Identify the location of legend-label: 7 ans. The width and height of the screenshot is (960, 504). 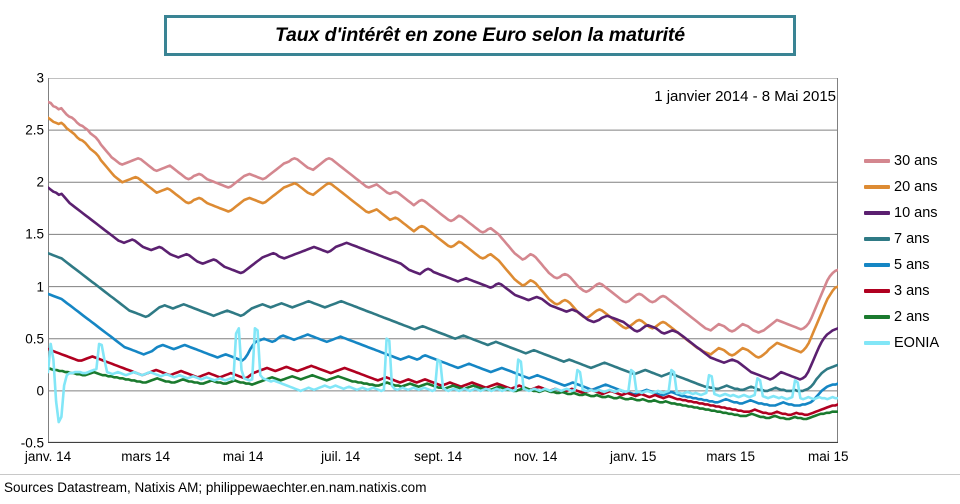
(912, 239).